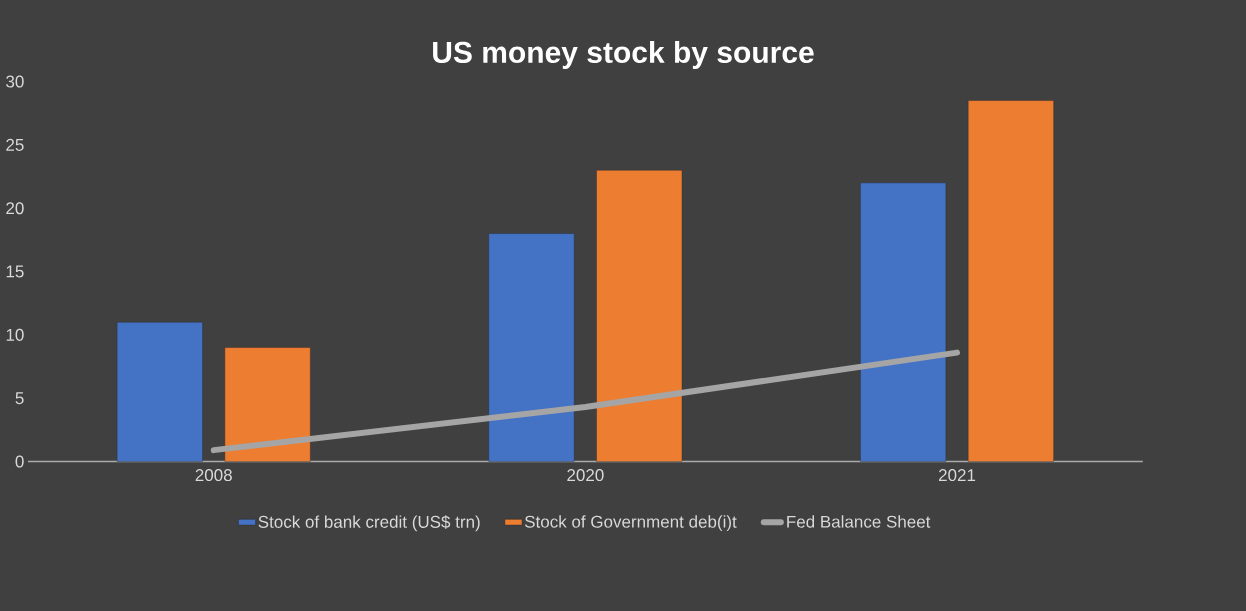 Image resolution: width=1246 pixels, height=611 pixels. I want to click on legend-label: Fed Balance Sheet, so click(859, 521).